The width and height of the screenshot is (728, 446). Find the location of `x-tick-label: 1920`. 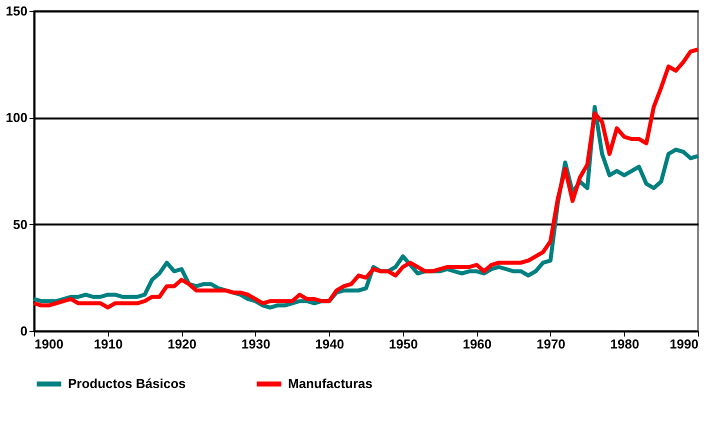

x-tick-label: 1920 is located at coordinates (182, 344).